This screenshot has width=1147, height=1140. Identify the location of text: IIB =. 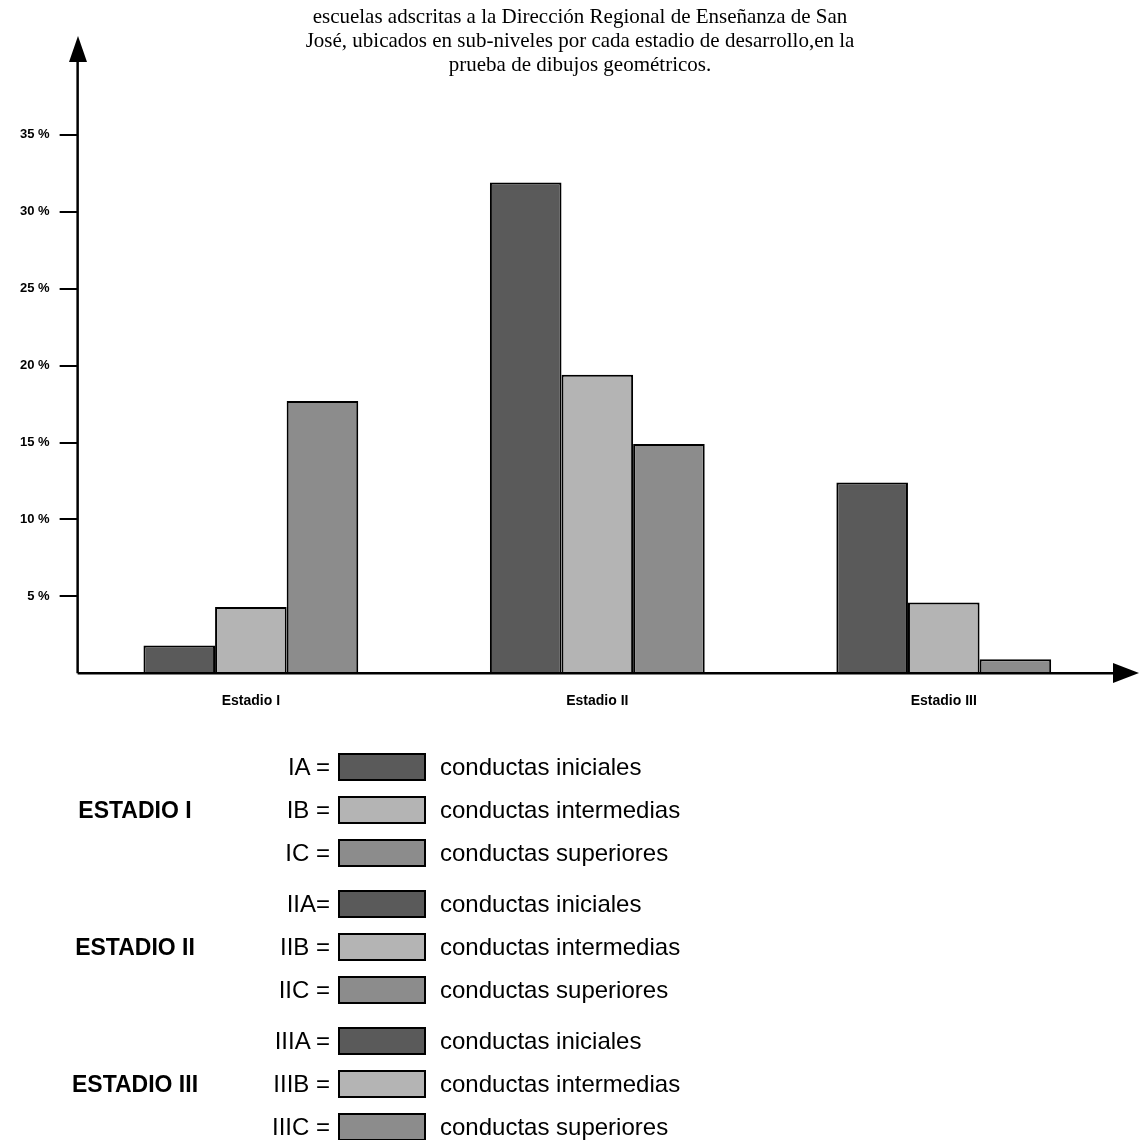
(304, 946).